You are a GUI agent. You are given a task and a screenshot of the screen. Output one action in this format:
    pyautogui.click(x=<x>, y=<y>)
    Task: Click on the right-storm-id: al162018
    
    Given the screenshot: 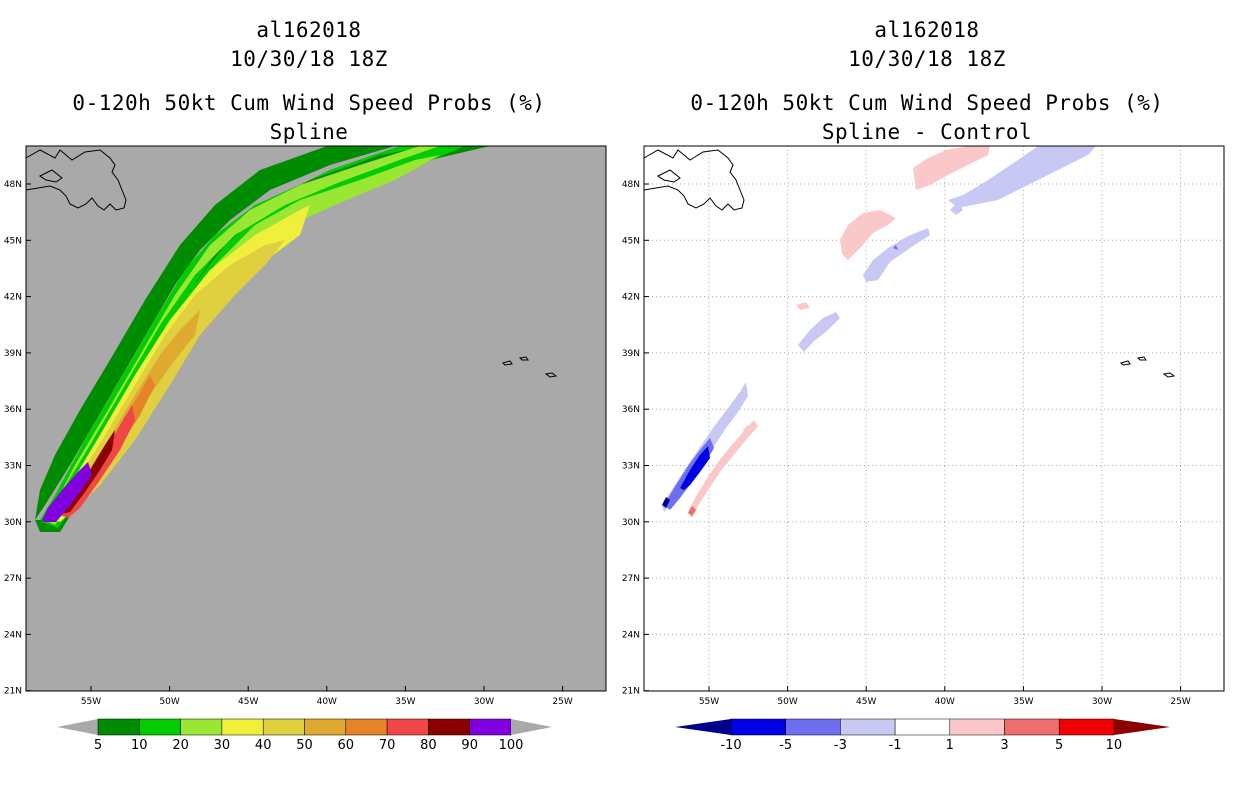 What is the action you would take?
    pyautogui.click(x=927, y=30)
    